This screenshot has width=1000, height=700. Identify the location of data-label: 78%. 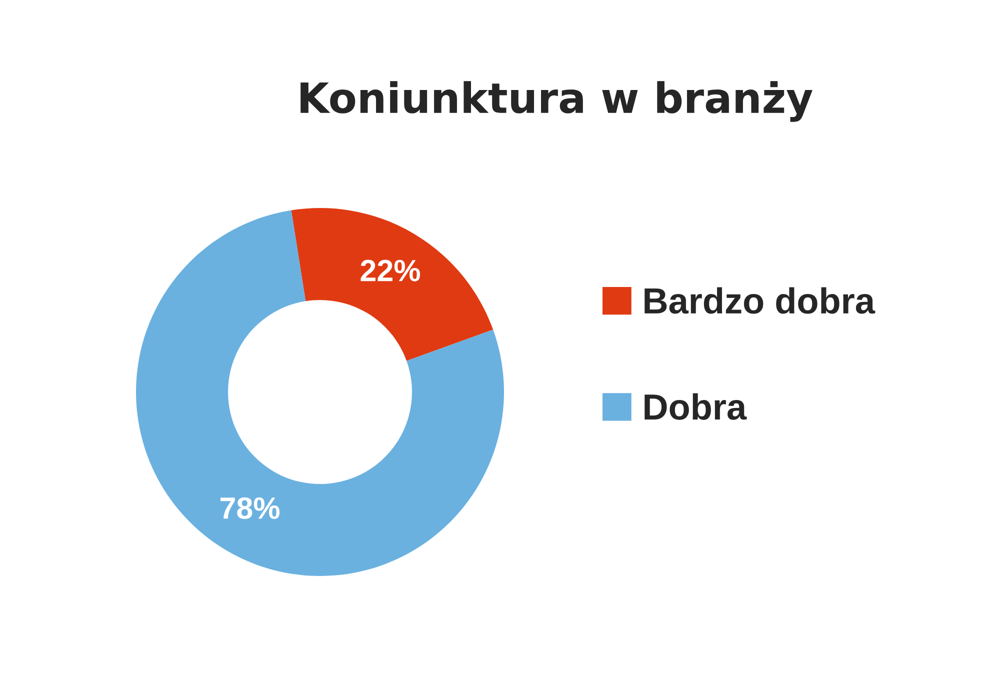
(250, 508).